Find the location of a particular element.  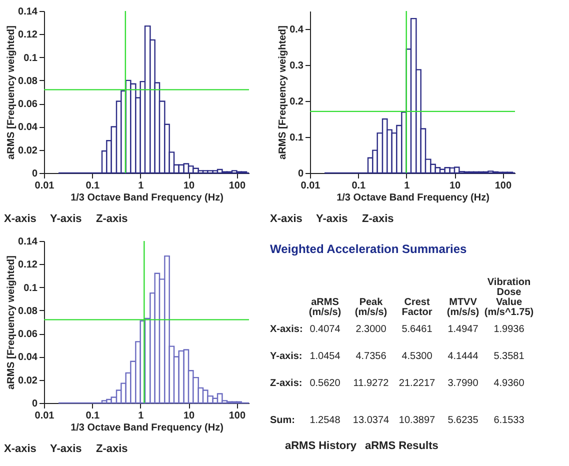

category-label: aRMS (m/s/s) is located at coordinates (325, 307).